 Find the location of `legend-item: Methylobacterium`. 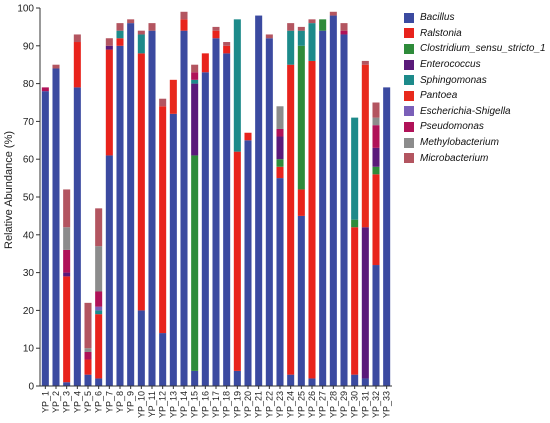

legend-item: Methylobacterium is located at coordinates (475, 143).